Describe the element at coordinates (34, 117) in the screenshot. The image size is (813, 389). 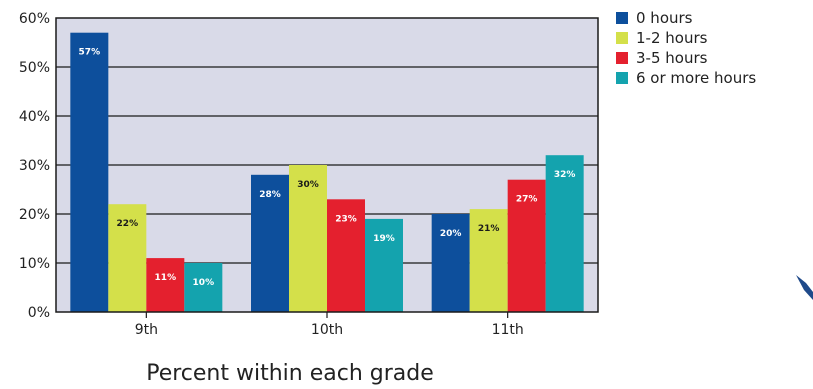
I see `y-tick-label: 40%` at that location.